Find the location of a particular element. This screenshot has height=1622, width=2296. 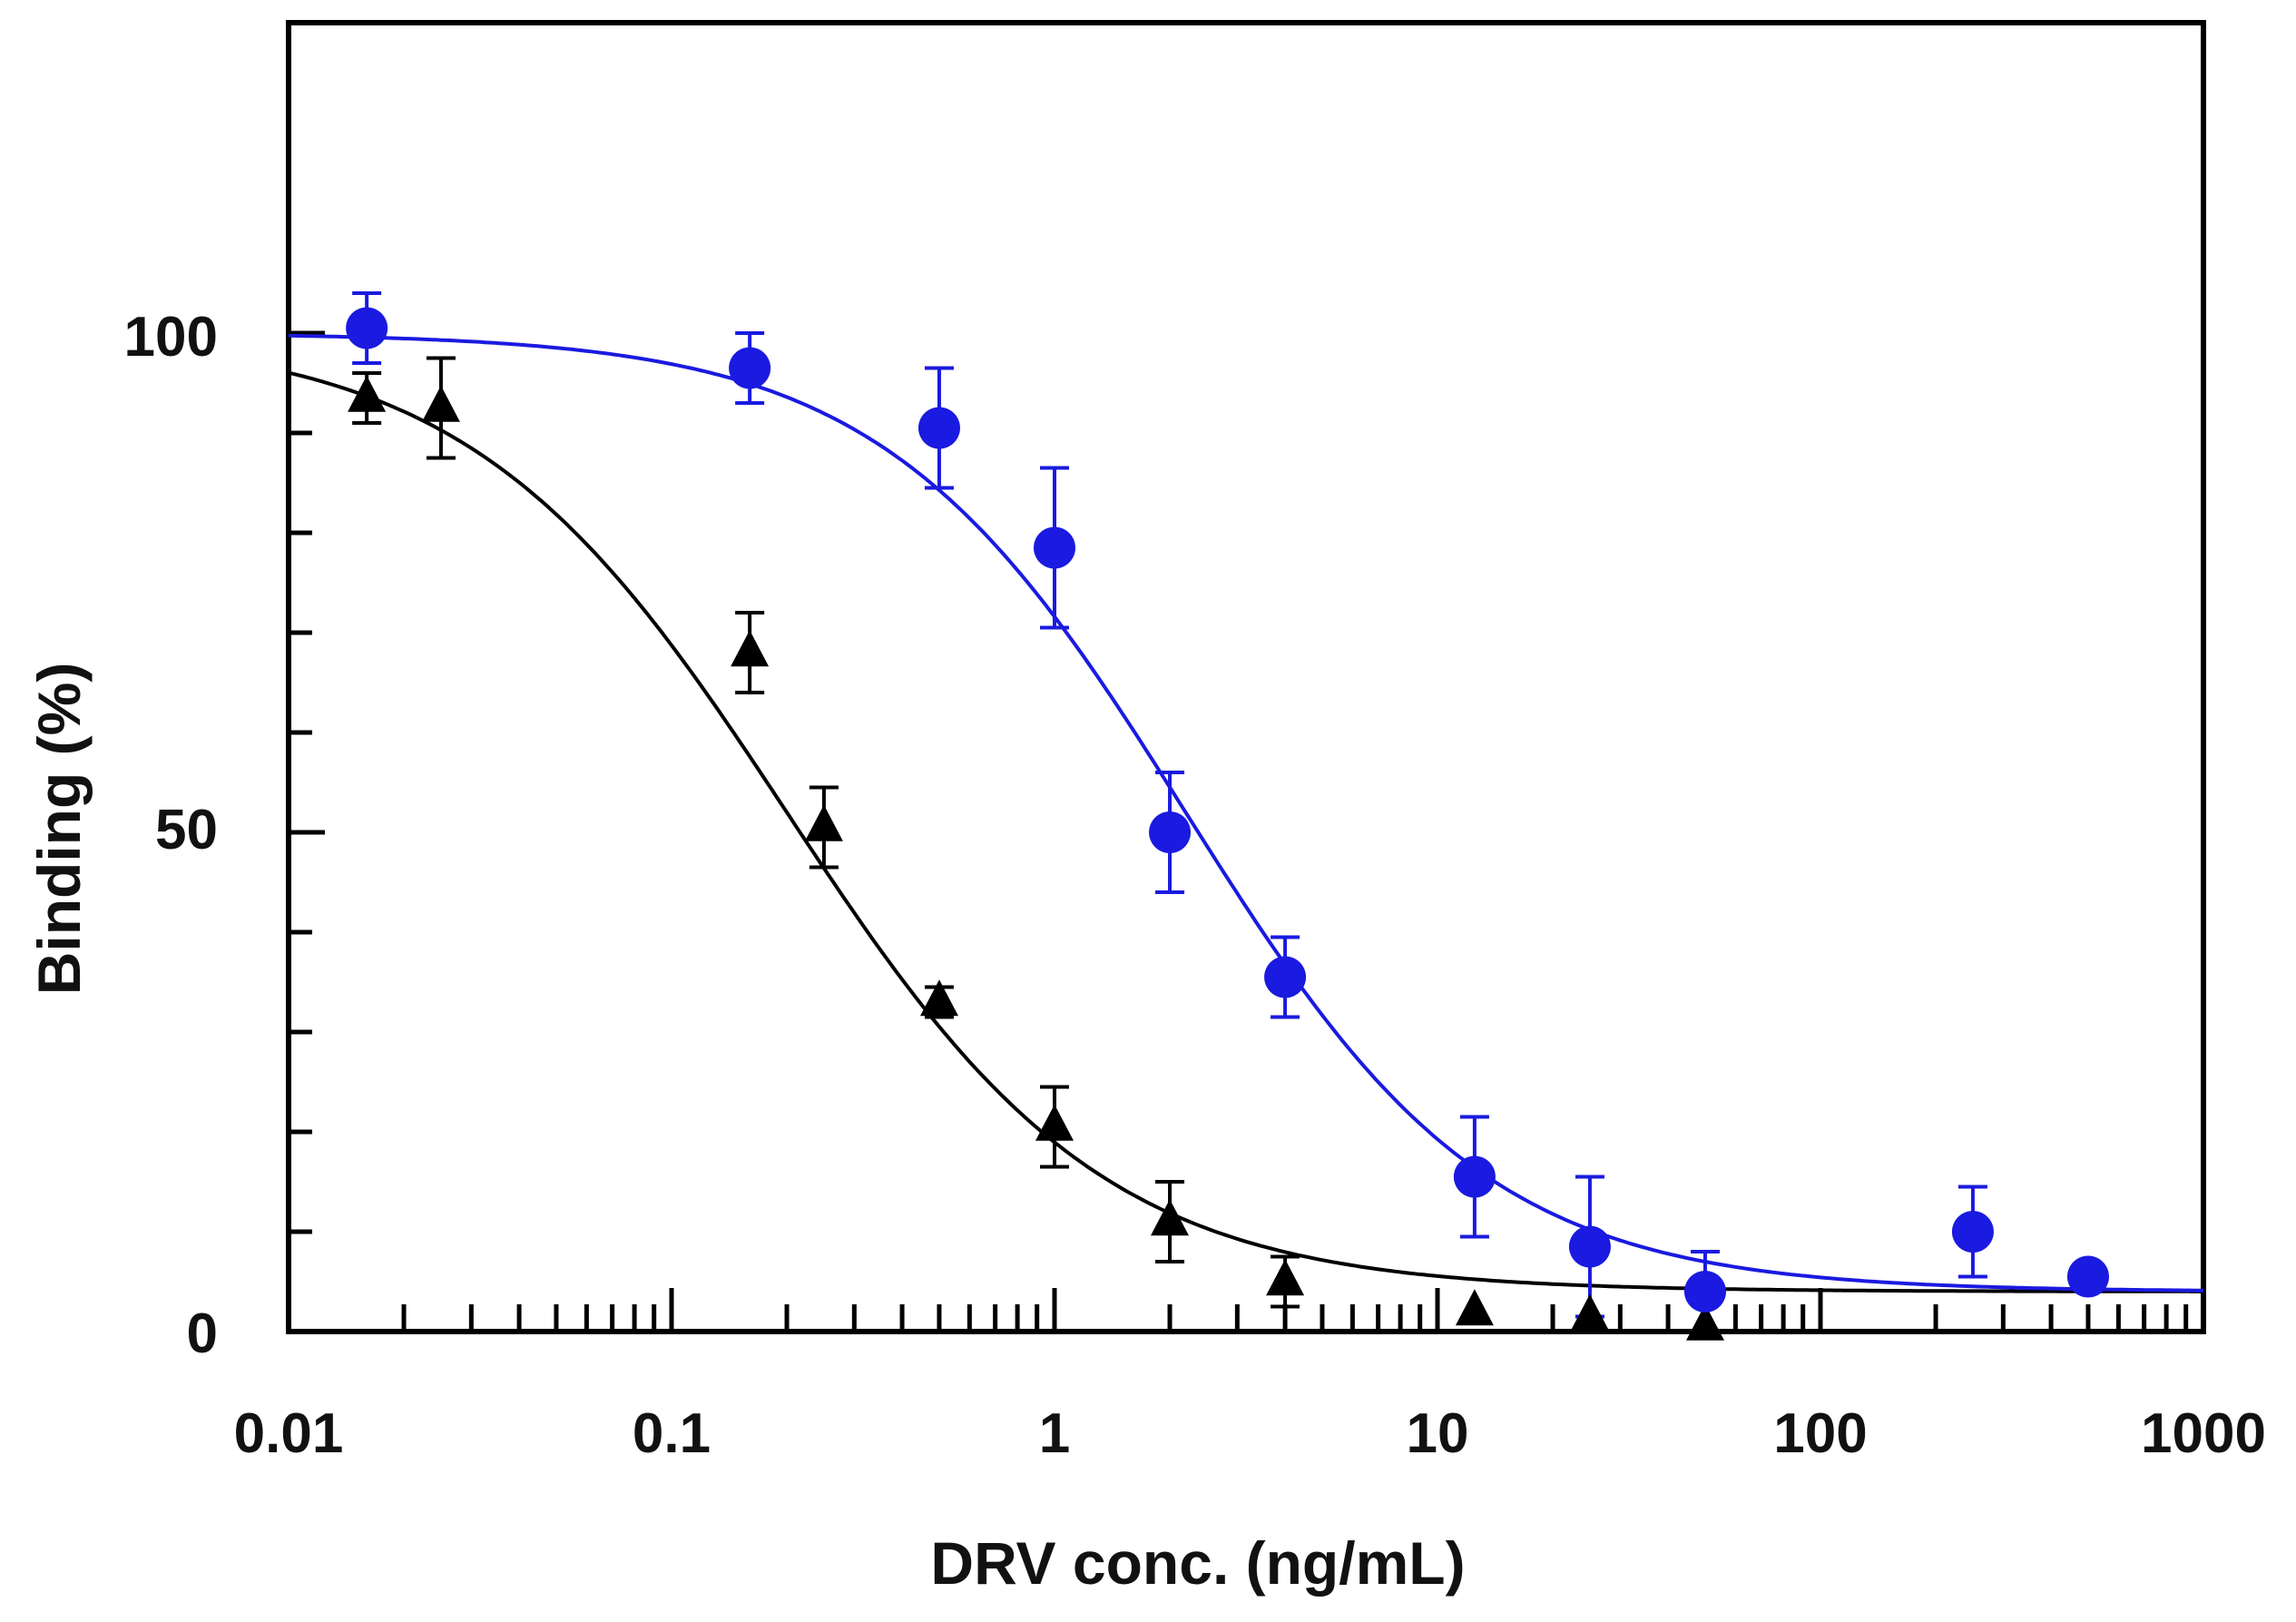

y-tick-label-0: 0 is located at coordinates (202, 1334).